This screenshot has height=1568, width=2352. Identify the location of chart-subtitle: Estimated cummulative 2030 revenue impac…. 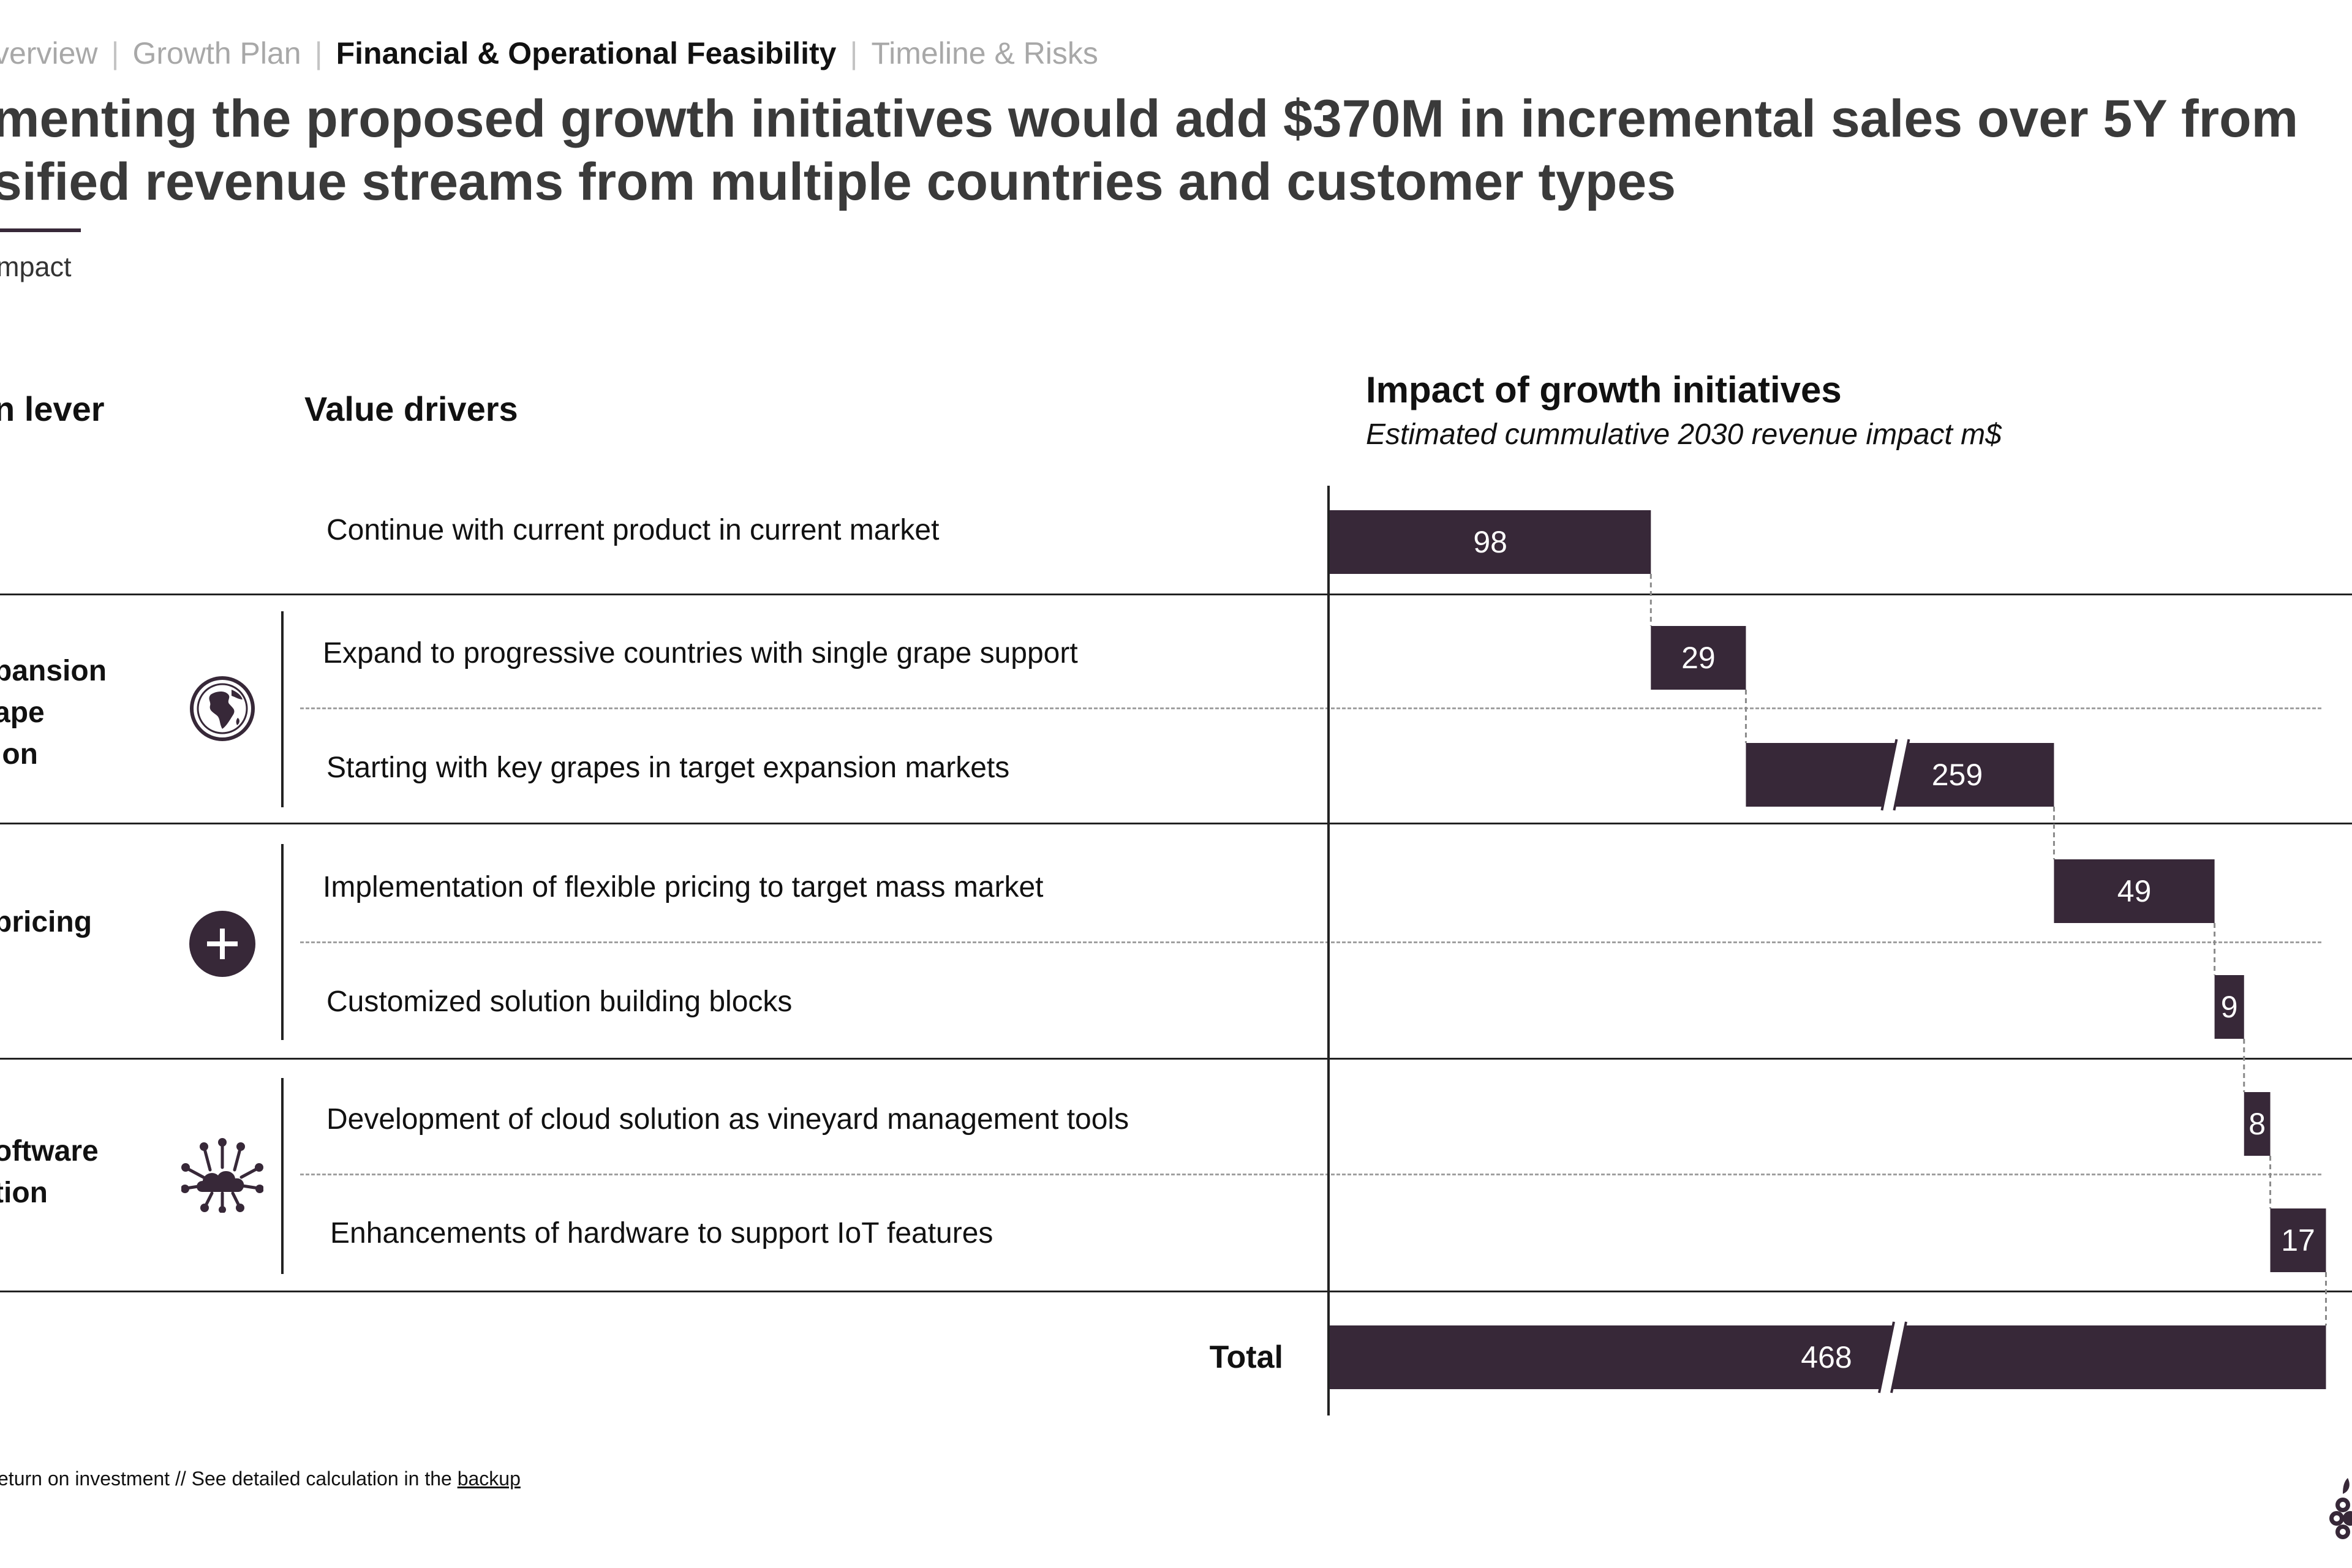
(1684, 435).